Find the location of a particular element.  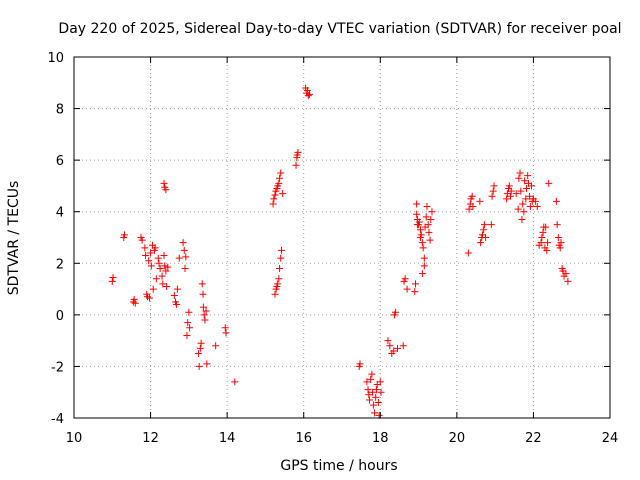

x-axis-label: GPS time / hours is located at coordinates (338, 466).